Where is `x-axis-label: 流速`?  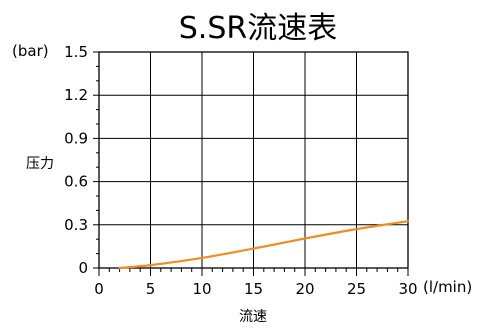
x-axis-label: 流速 is located at coordinates (253, 317).